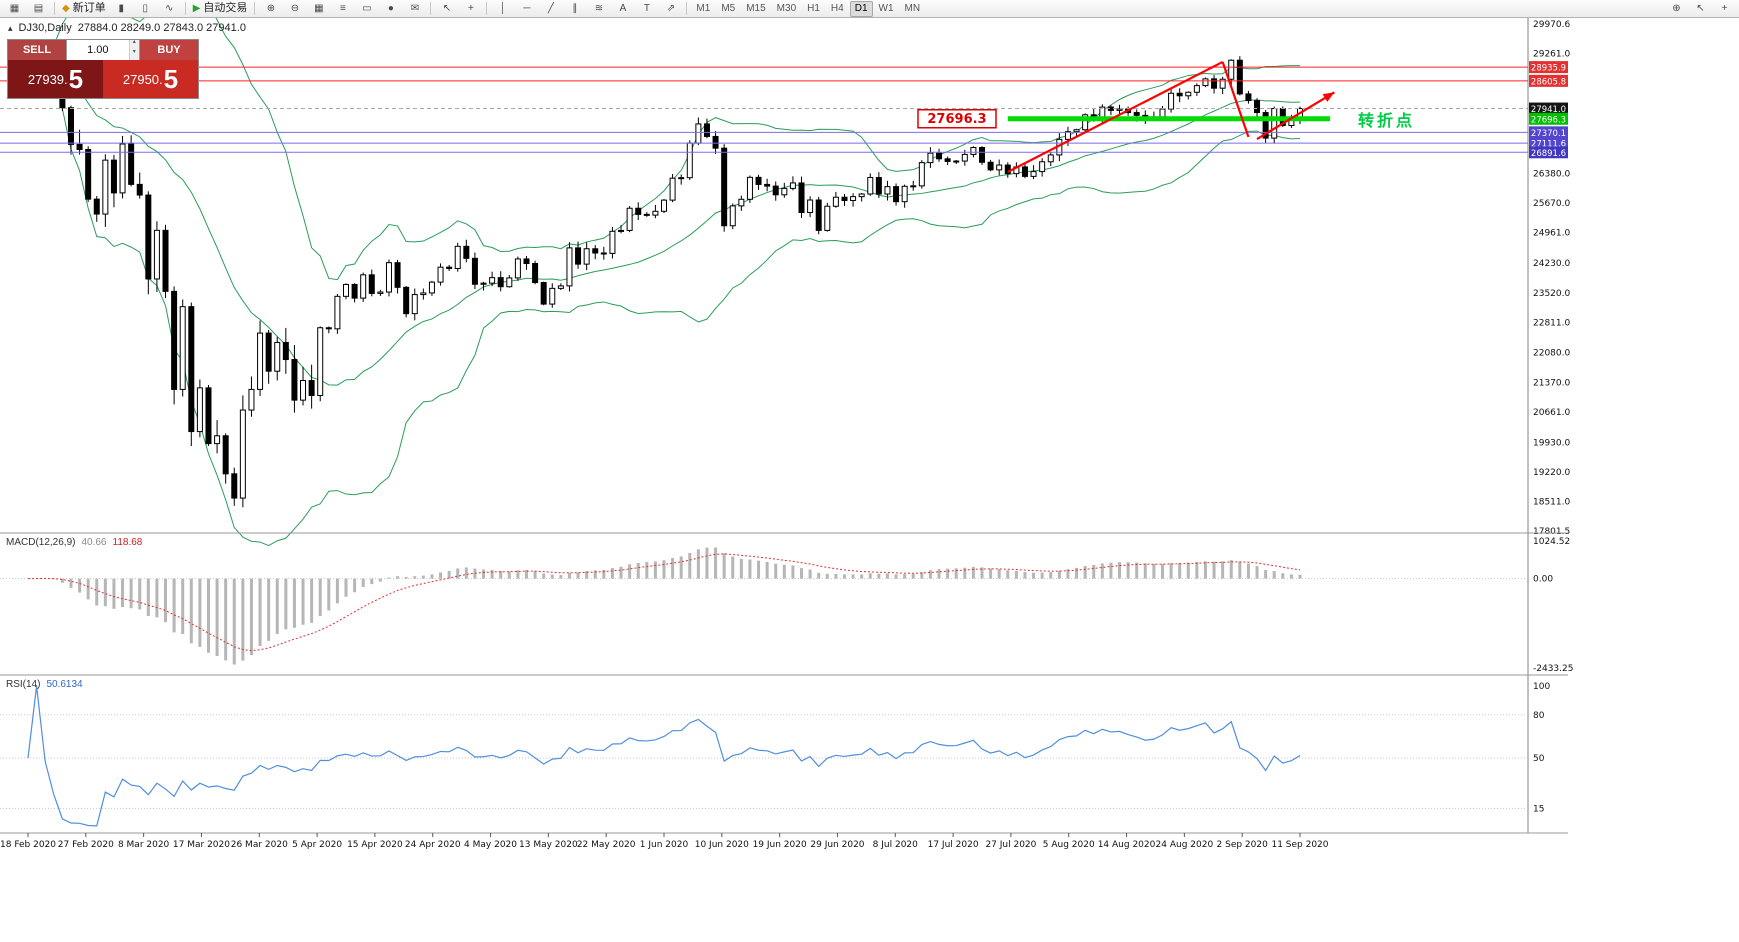 The width and height of the screenshot is (1739, 942). Describe the element at coordinates (756, 8) in the screenshot. I see `timeframe-m15-button: M15` at that location.